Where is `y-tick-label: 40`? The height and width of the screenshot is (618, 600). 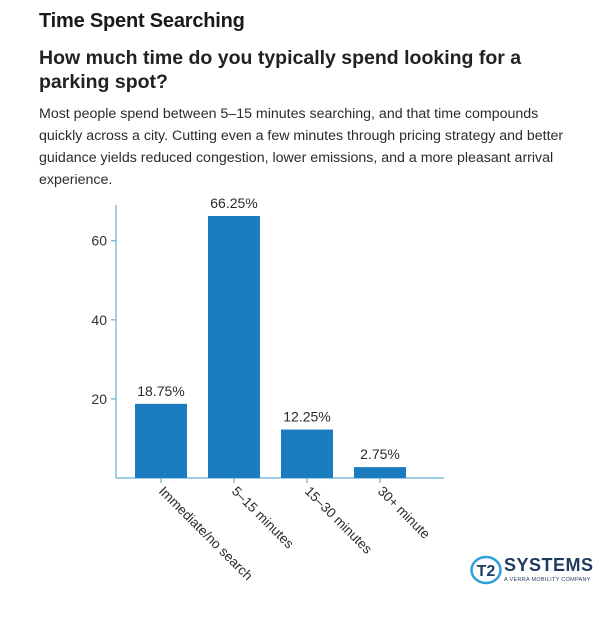 y-tick-label: 40 is located at coordinates (99, 320).